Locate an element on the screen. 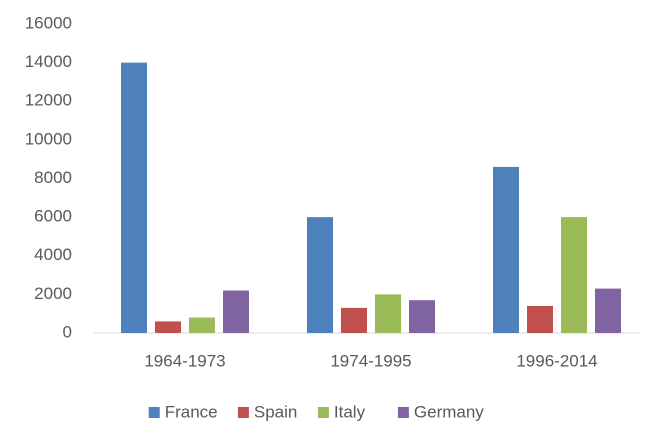  y-tick-label: 8000 is located at coordinates (53, 177).